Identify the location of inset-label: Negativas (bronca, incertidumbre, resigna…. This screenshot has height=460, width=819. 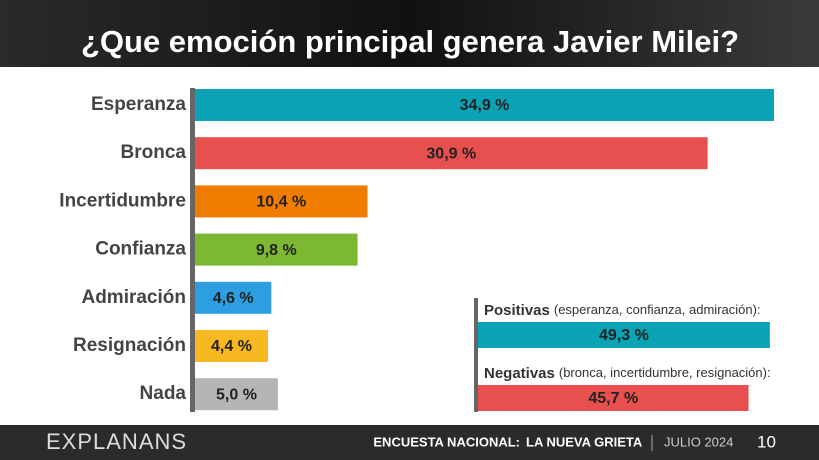
(627, 373).